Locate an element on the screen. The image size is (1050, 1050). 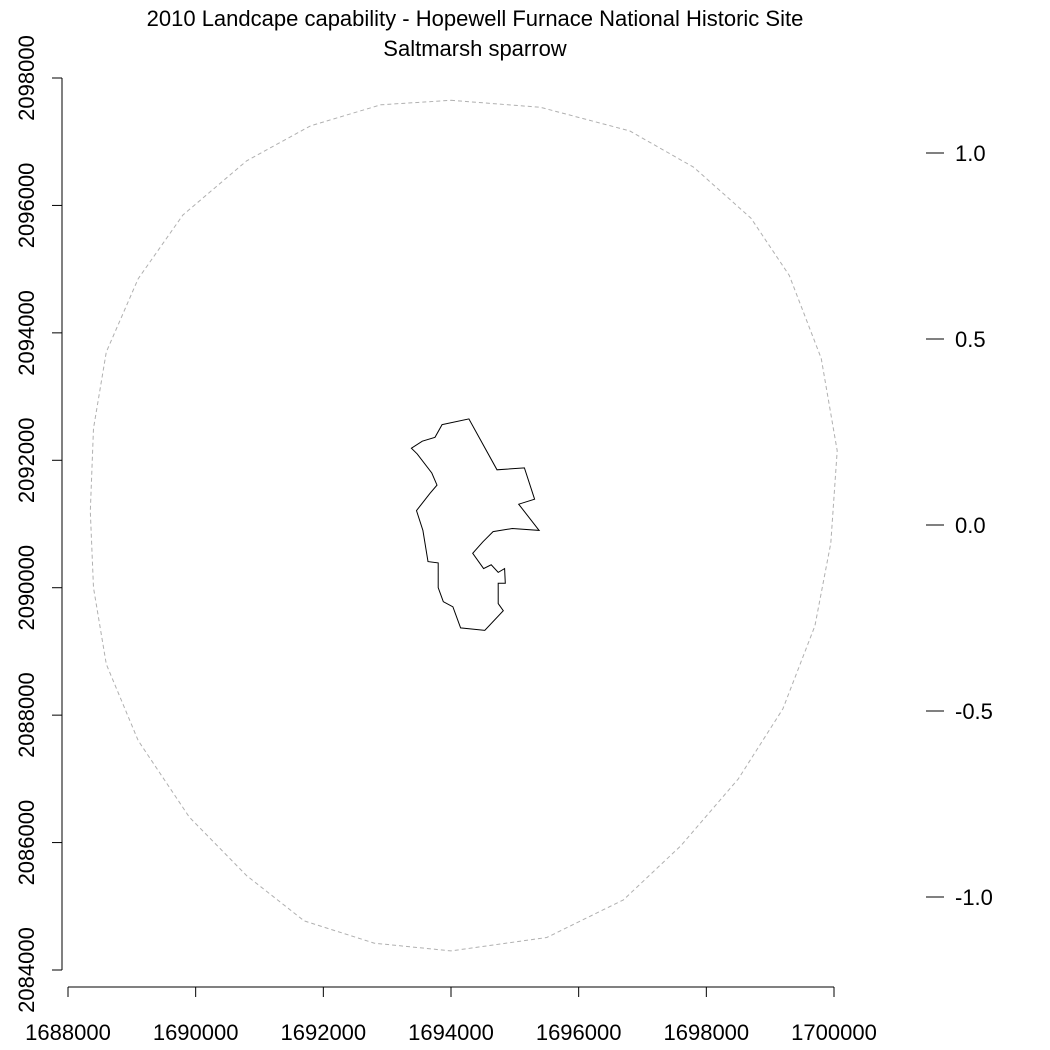
legend-tick-label: -1.0 is located at coordinates (974, 897).